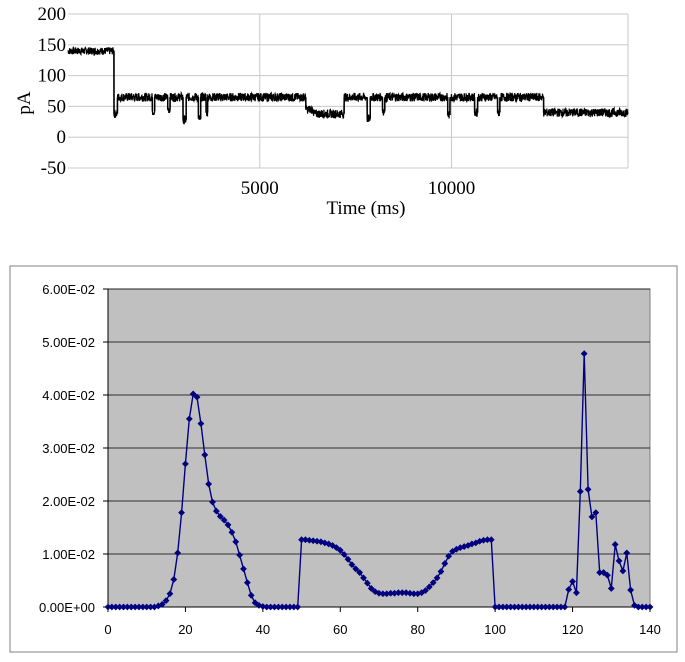  I want to click on bottom-y-tick-label: 3.00E-02, so click(68, 448).